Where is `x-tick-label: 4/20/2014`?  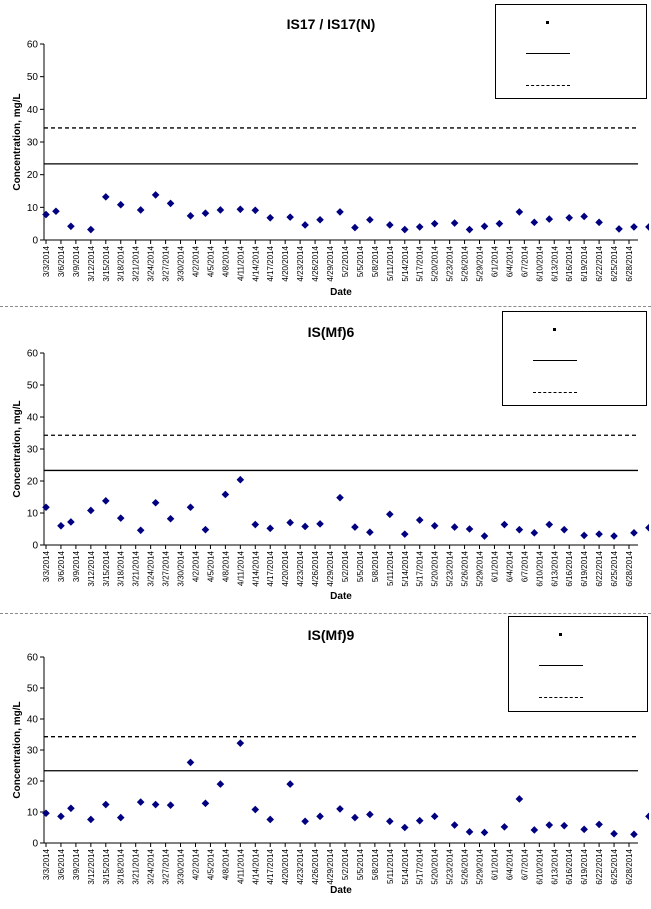 x-tick-label: 4/20/2014 is located at coordinates (285, 866).